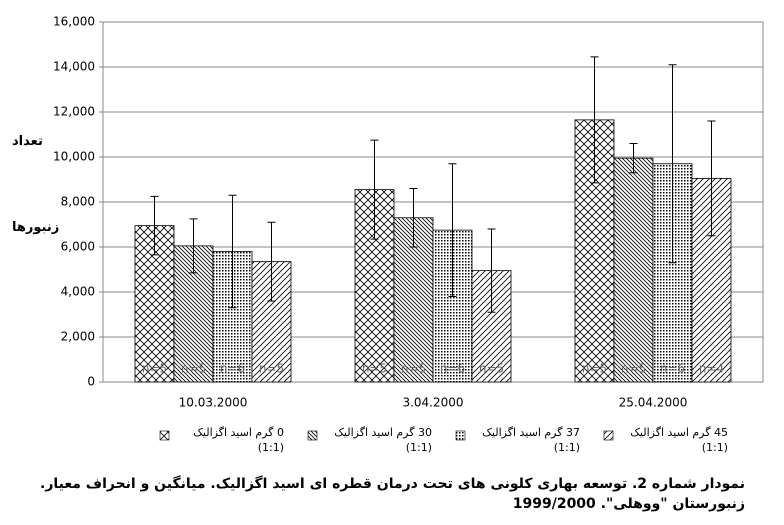 The width and height of the screenshot is (784, 525). Describe the element at coordinates (36, 227) in the screenshot. I see `y-axis-label: زنبورها` at that location.